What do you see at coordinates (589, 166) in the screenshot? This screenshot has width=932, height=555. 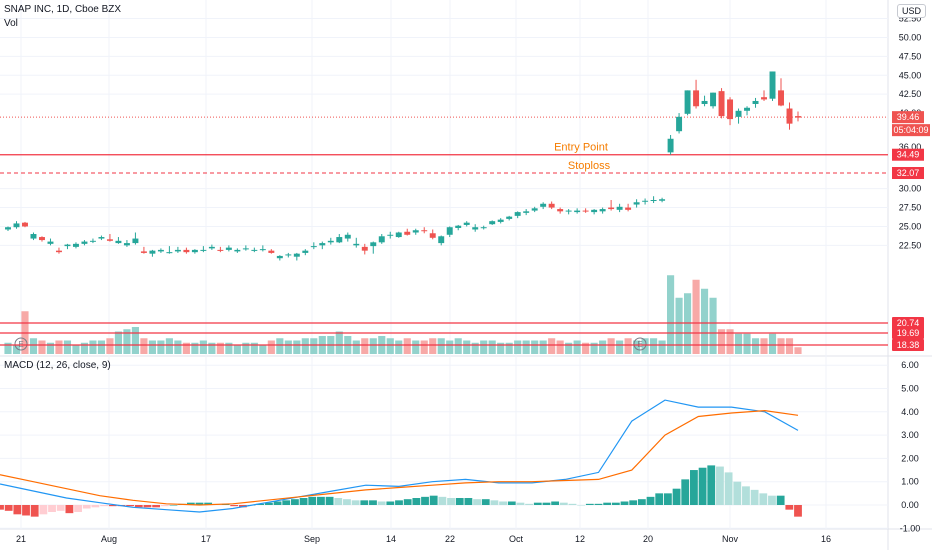 I see `stoploss-label: Stoploss` at bounding box center [589, 166].